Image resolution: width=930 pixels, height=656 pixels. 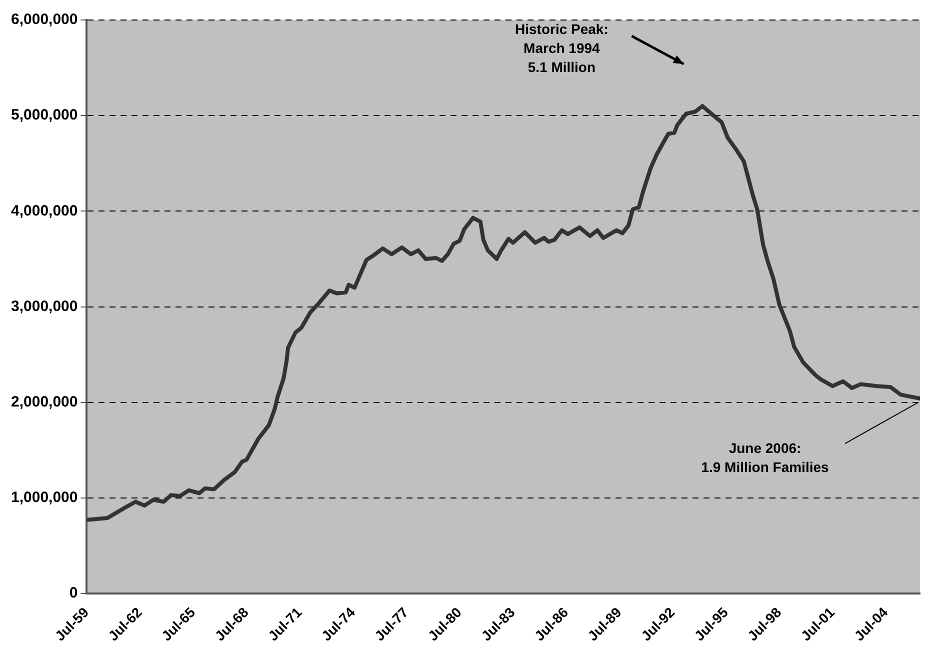 What do you see at coordinates (73, 593) in the screenshot?
I see `y-tick-label: 0` at bounding box center [73, 593].